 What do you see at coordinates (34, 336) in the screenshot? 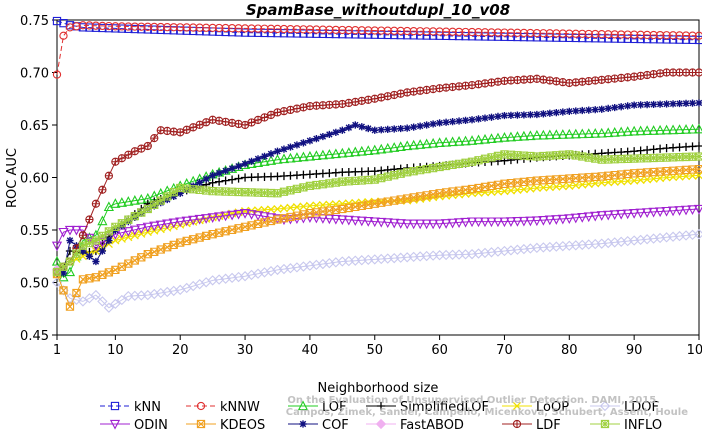
I see `y-tick-label: 0.45` at bounding box center [34, 336].